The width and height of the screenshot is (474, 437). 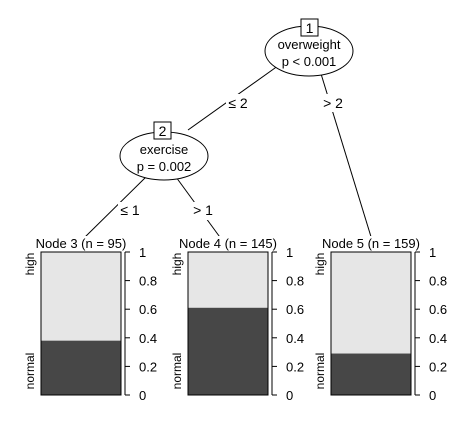 I want to click on edge-label-2-4: > 1, so click(x=203, y=211).